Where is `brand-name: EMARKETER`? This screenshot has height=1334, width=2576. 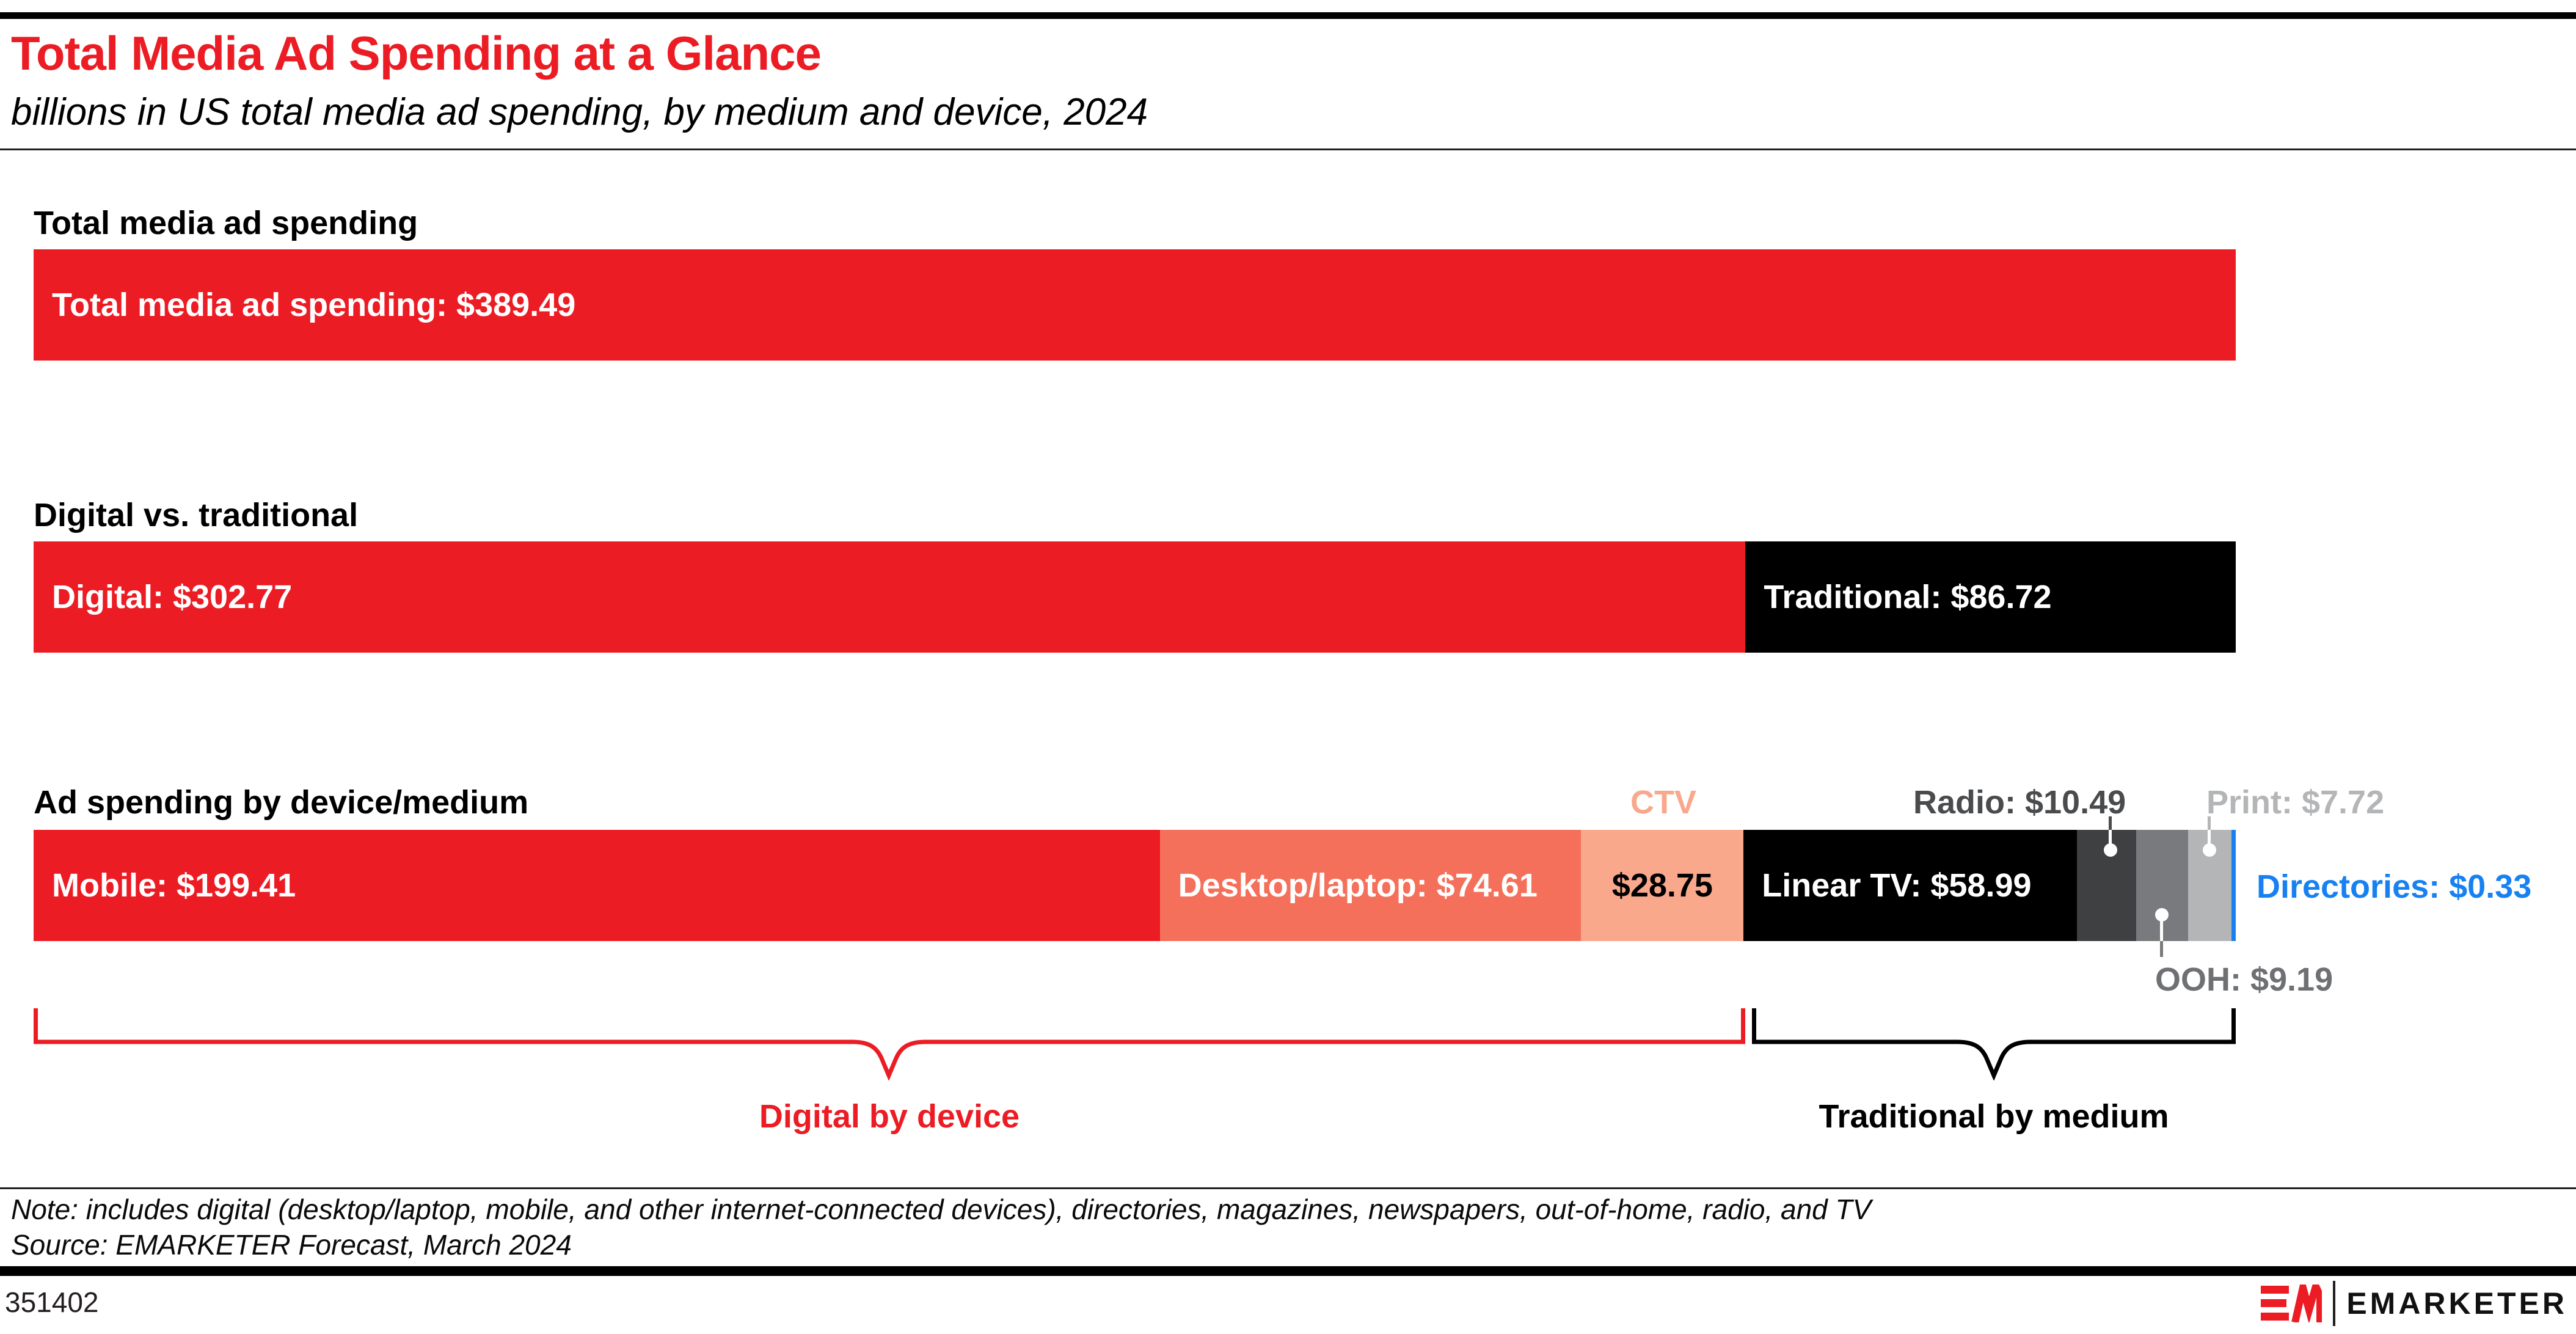 brand-name: EMARKETER is located at coordinates (2456, 1303).